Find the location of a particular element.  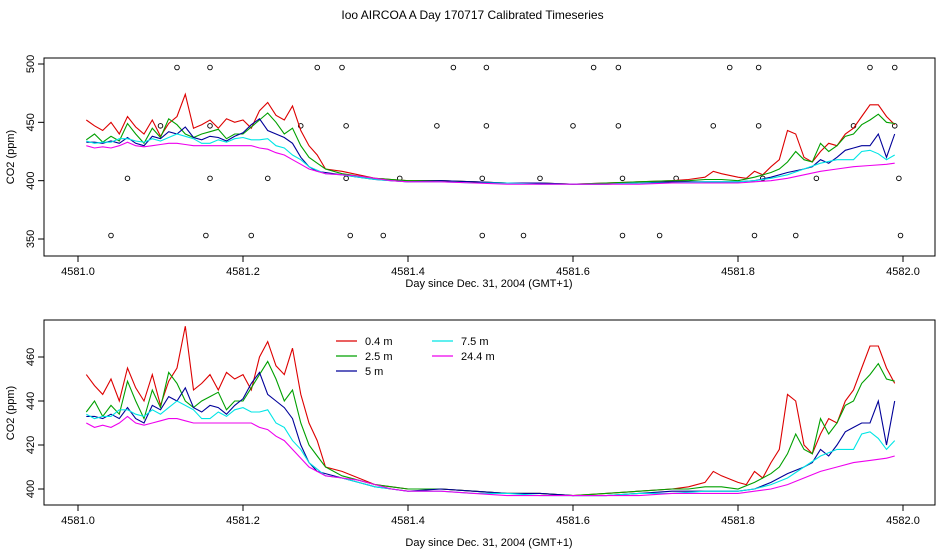

top-x-axis-label: Day since Dec. 31, 2004 (GMT+1) is located at coordinates (488, 284).